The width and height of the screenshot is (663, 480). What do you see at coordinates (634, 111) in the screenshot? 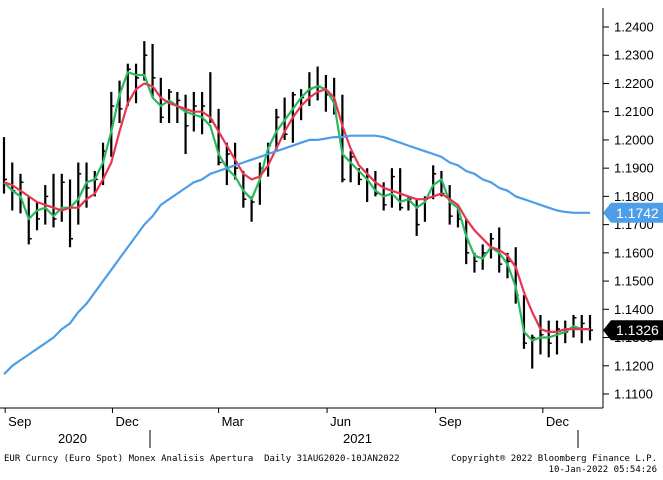
I see `y-tick-label: 1.2100` at bounding box center [634, 111].